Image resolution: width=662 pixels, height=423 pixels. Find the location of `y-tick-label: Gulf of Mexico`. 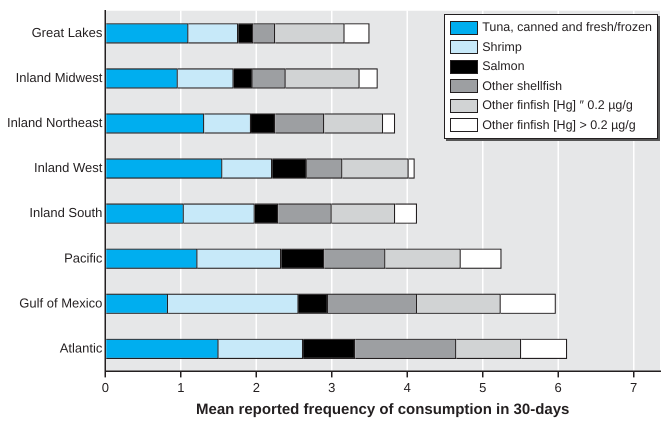

y-tick-label: Gulf of Mexico is located at coordinates (60, 302).